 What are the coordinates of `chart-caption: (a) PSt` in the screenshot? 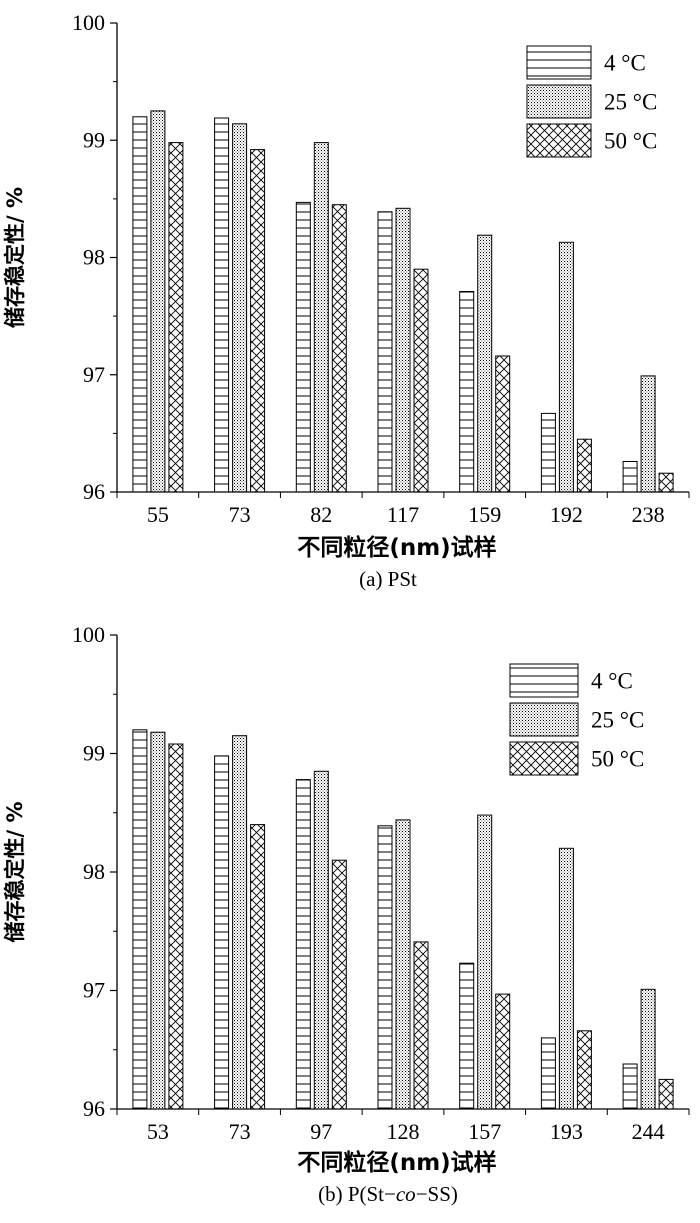 It's located at (388, 579).